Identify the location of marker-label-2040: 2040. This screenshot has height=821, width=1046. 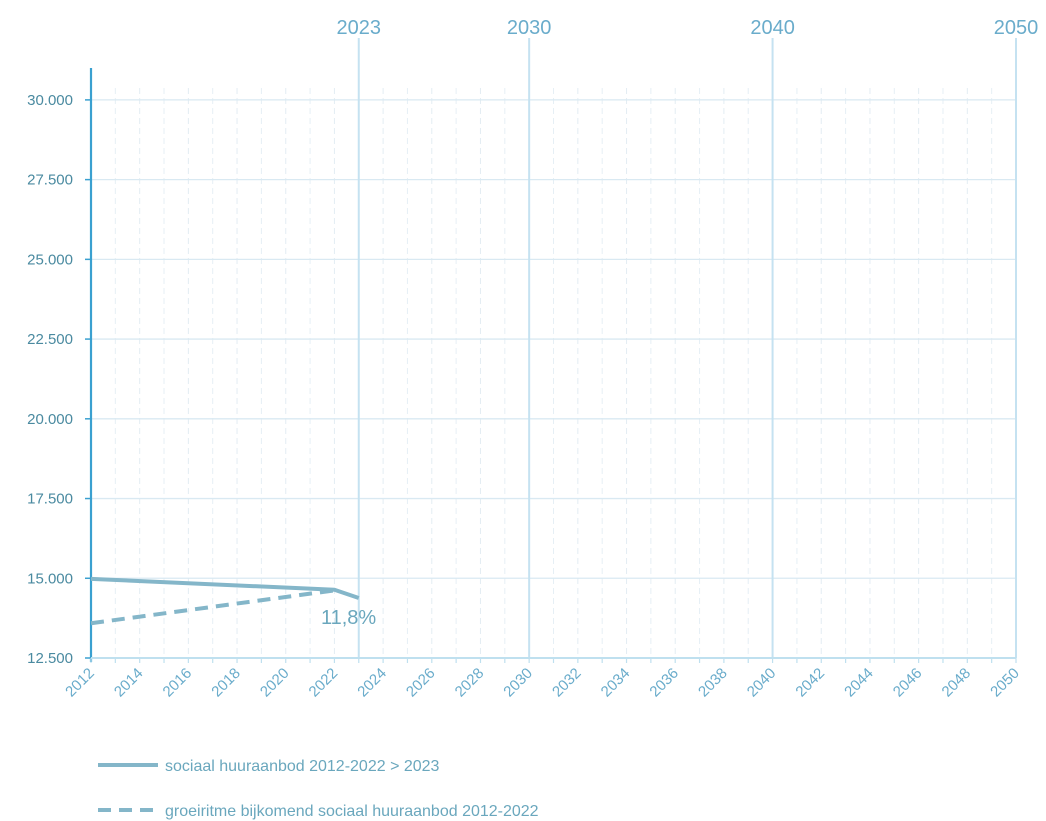
(772, 28).